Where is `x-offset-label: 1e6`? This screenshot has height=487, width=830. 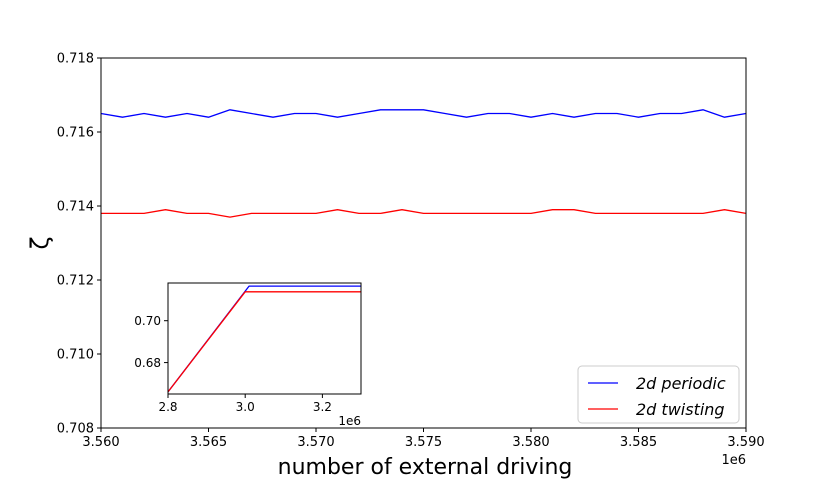
x-offset-label: 1e6 is located at coordinates (733, 460).